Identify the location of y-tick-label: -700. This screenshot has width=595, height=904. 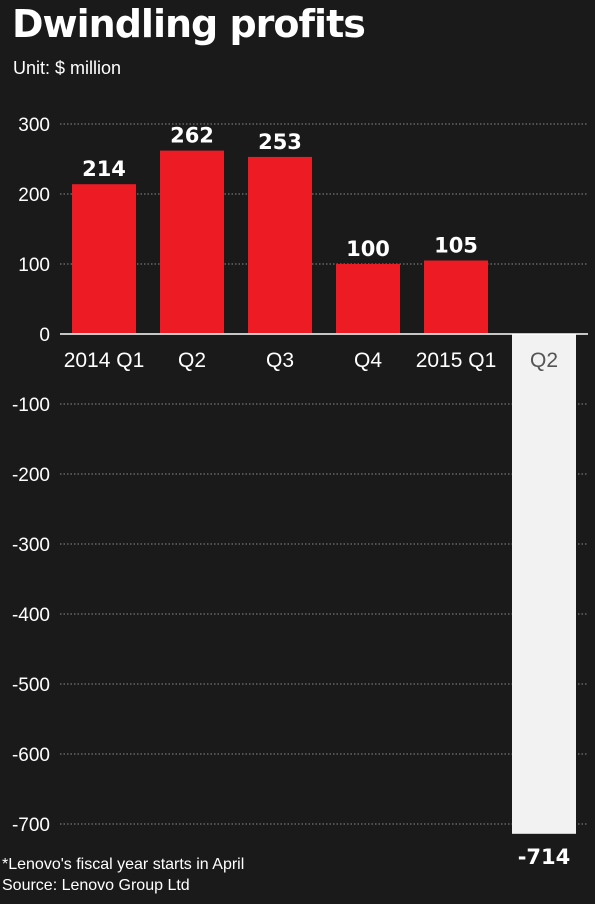
(31, 825).